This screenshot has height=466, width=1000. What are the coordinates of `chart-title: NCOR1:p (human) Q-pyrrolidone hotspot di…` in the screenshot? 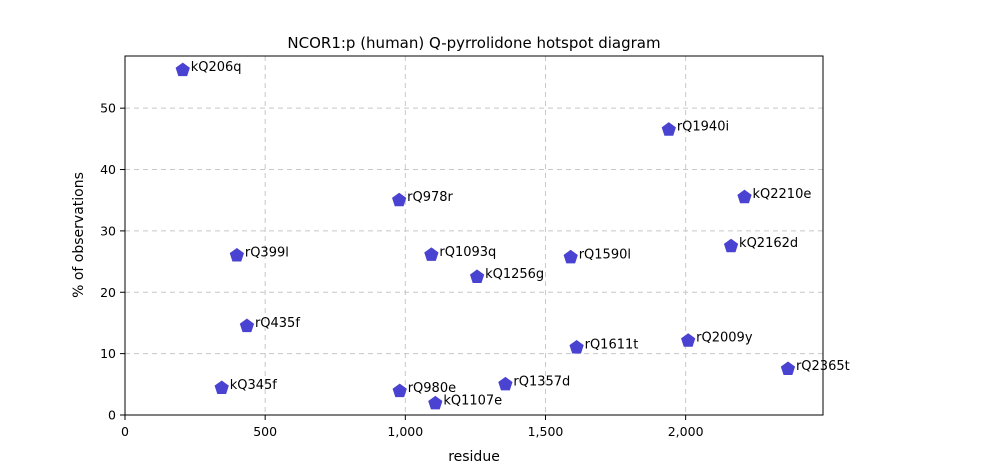 It's located at (473, 43).